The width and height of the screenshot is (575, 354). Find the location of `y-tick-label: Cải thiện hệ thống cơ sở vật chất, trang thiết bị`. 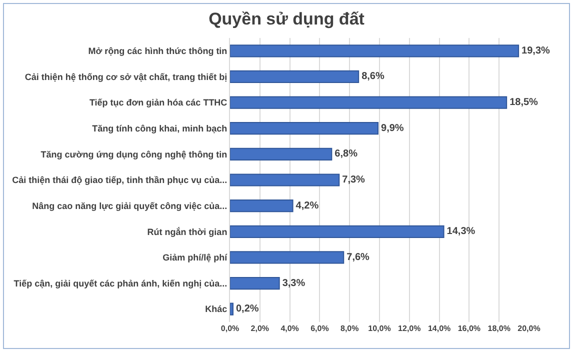

y-tick-label: Cải thiện hệ thống cơ sở vật chất, trang thiết bị is located at coordinates (126, 77).